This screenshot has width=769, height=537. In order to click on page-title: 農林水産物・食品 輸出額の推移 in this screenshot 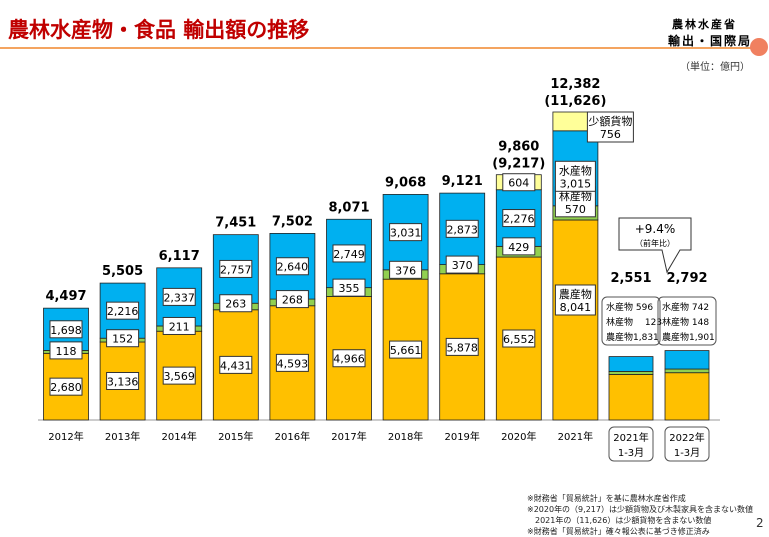, I will do `click(159, 30)`.